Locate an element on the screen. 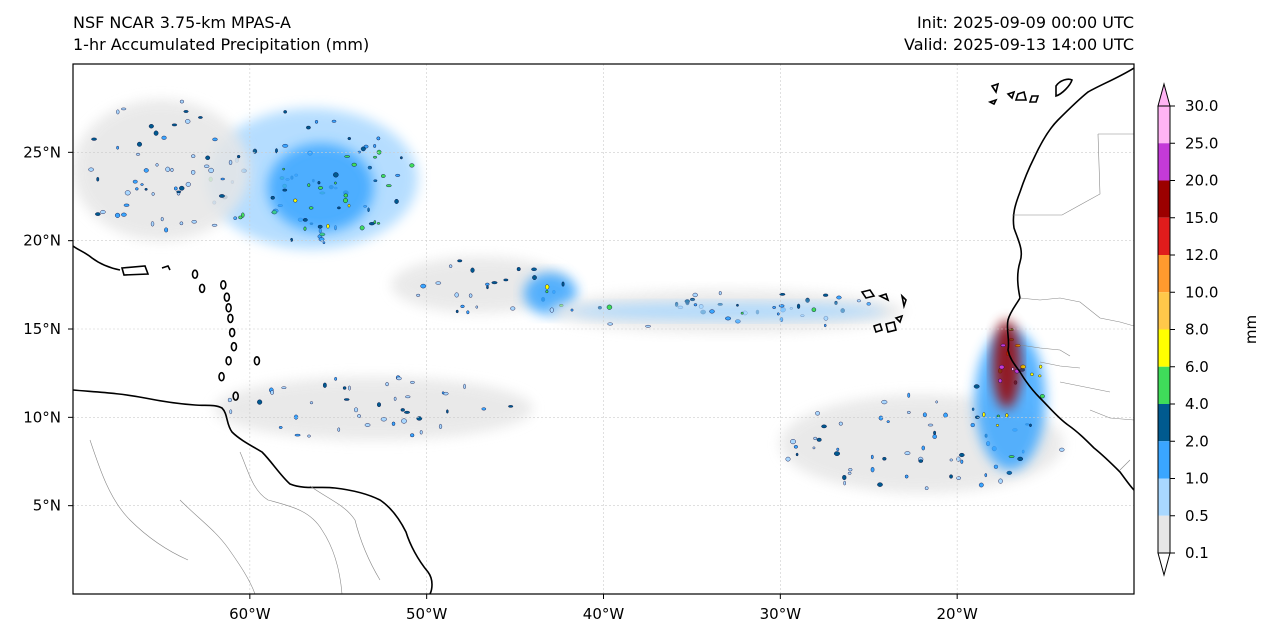 The width and height of the screenshot is (1268, 639). precip-area-central-band-west is located at coordinates (480, 285).